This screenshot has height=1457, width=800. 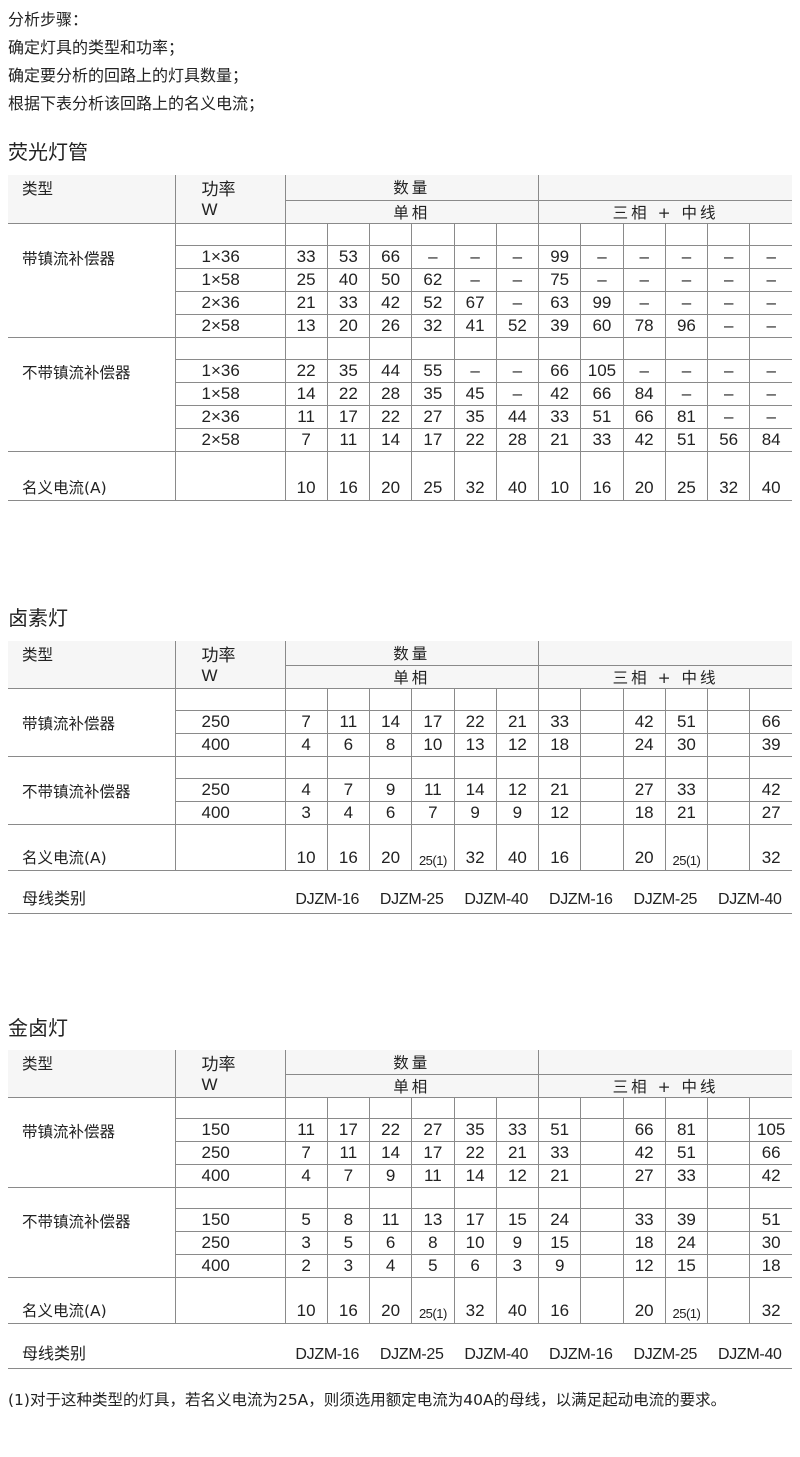 What do you see at coordinates (230, 440) in the screenshot?
I see `power-cell: 2×58` at bounding box center [230, 440].